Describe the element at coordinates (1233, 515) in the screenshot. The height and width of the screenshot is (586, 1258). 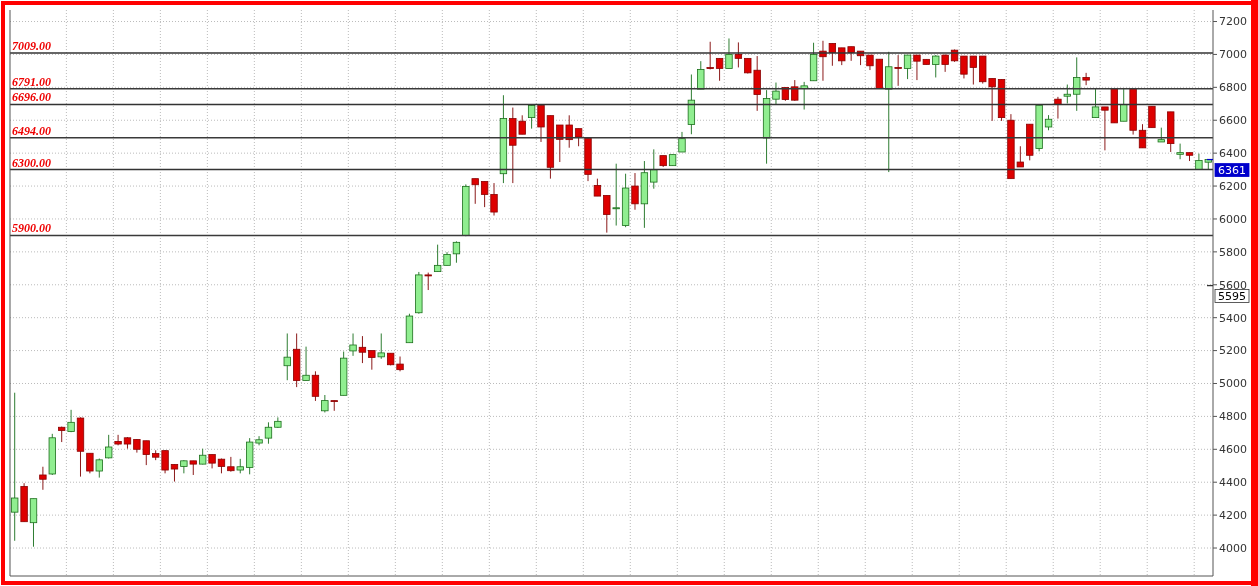
I see `y-tick-label: 4200` at that location.